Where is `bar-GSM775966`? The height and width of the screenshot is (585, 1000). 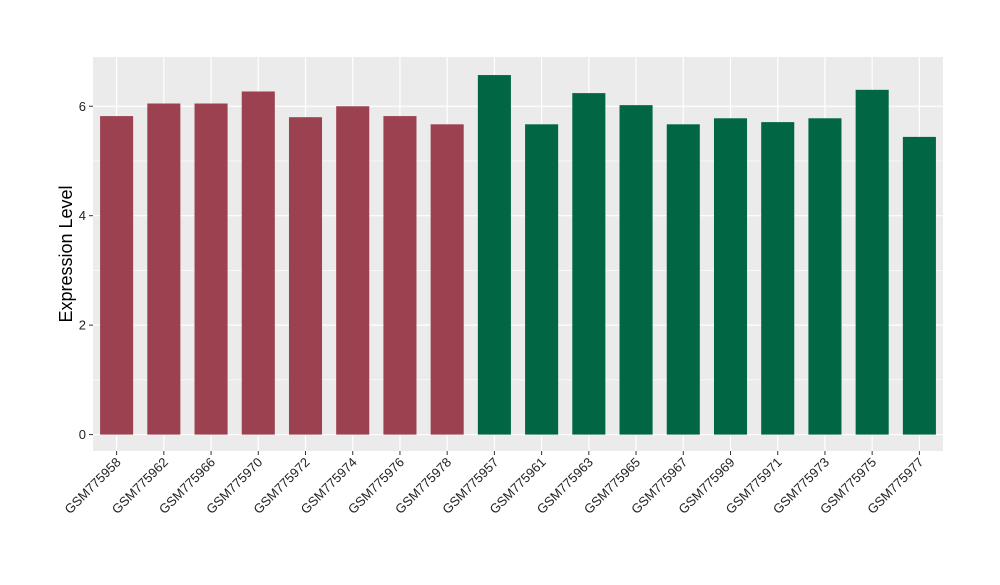 bar-GSM775966 is located at coordinates (211, 269).